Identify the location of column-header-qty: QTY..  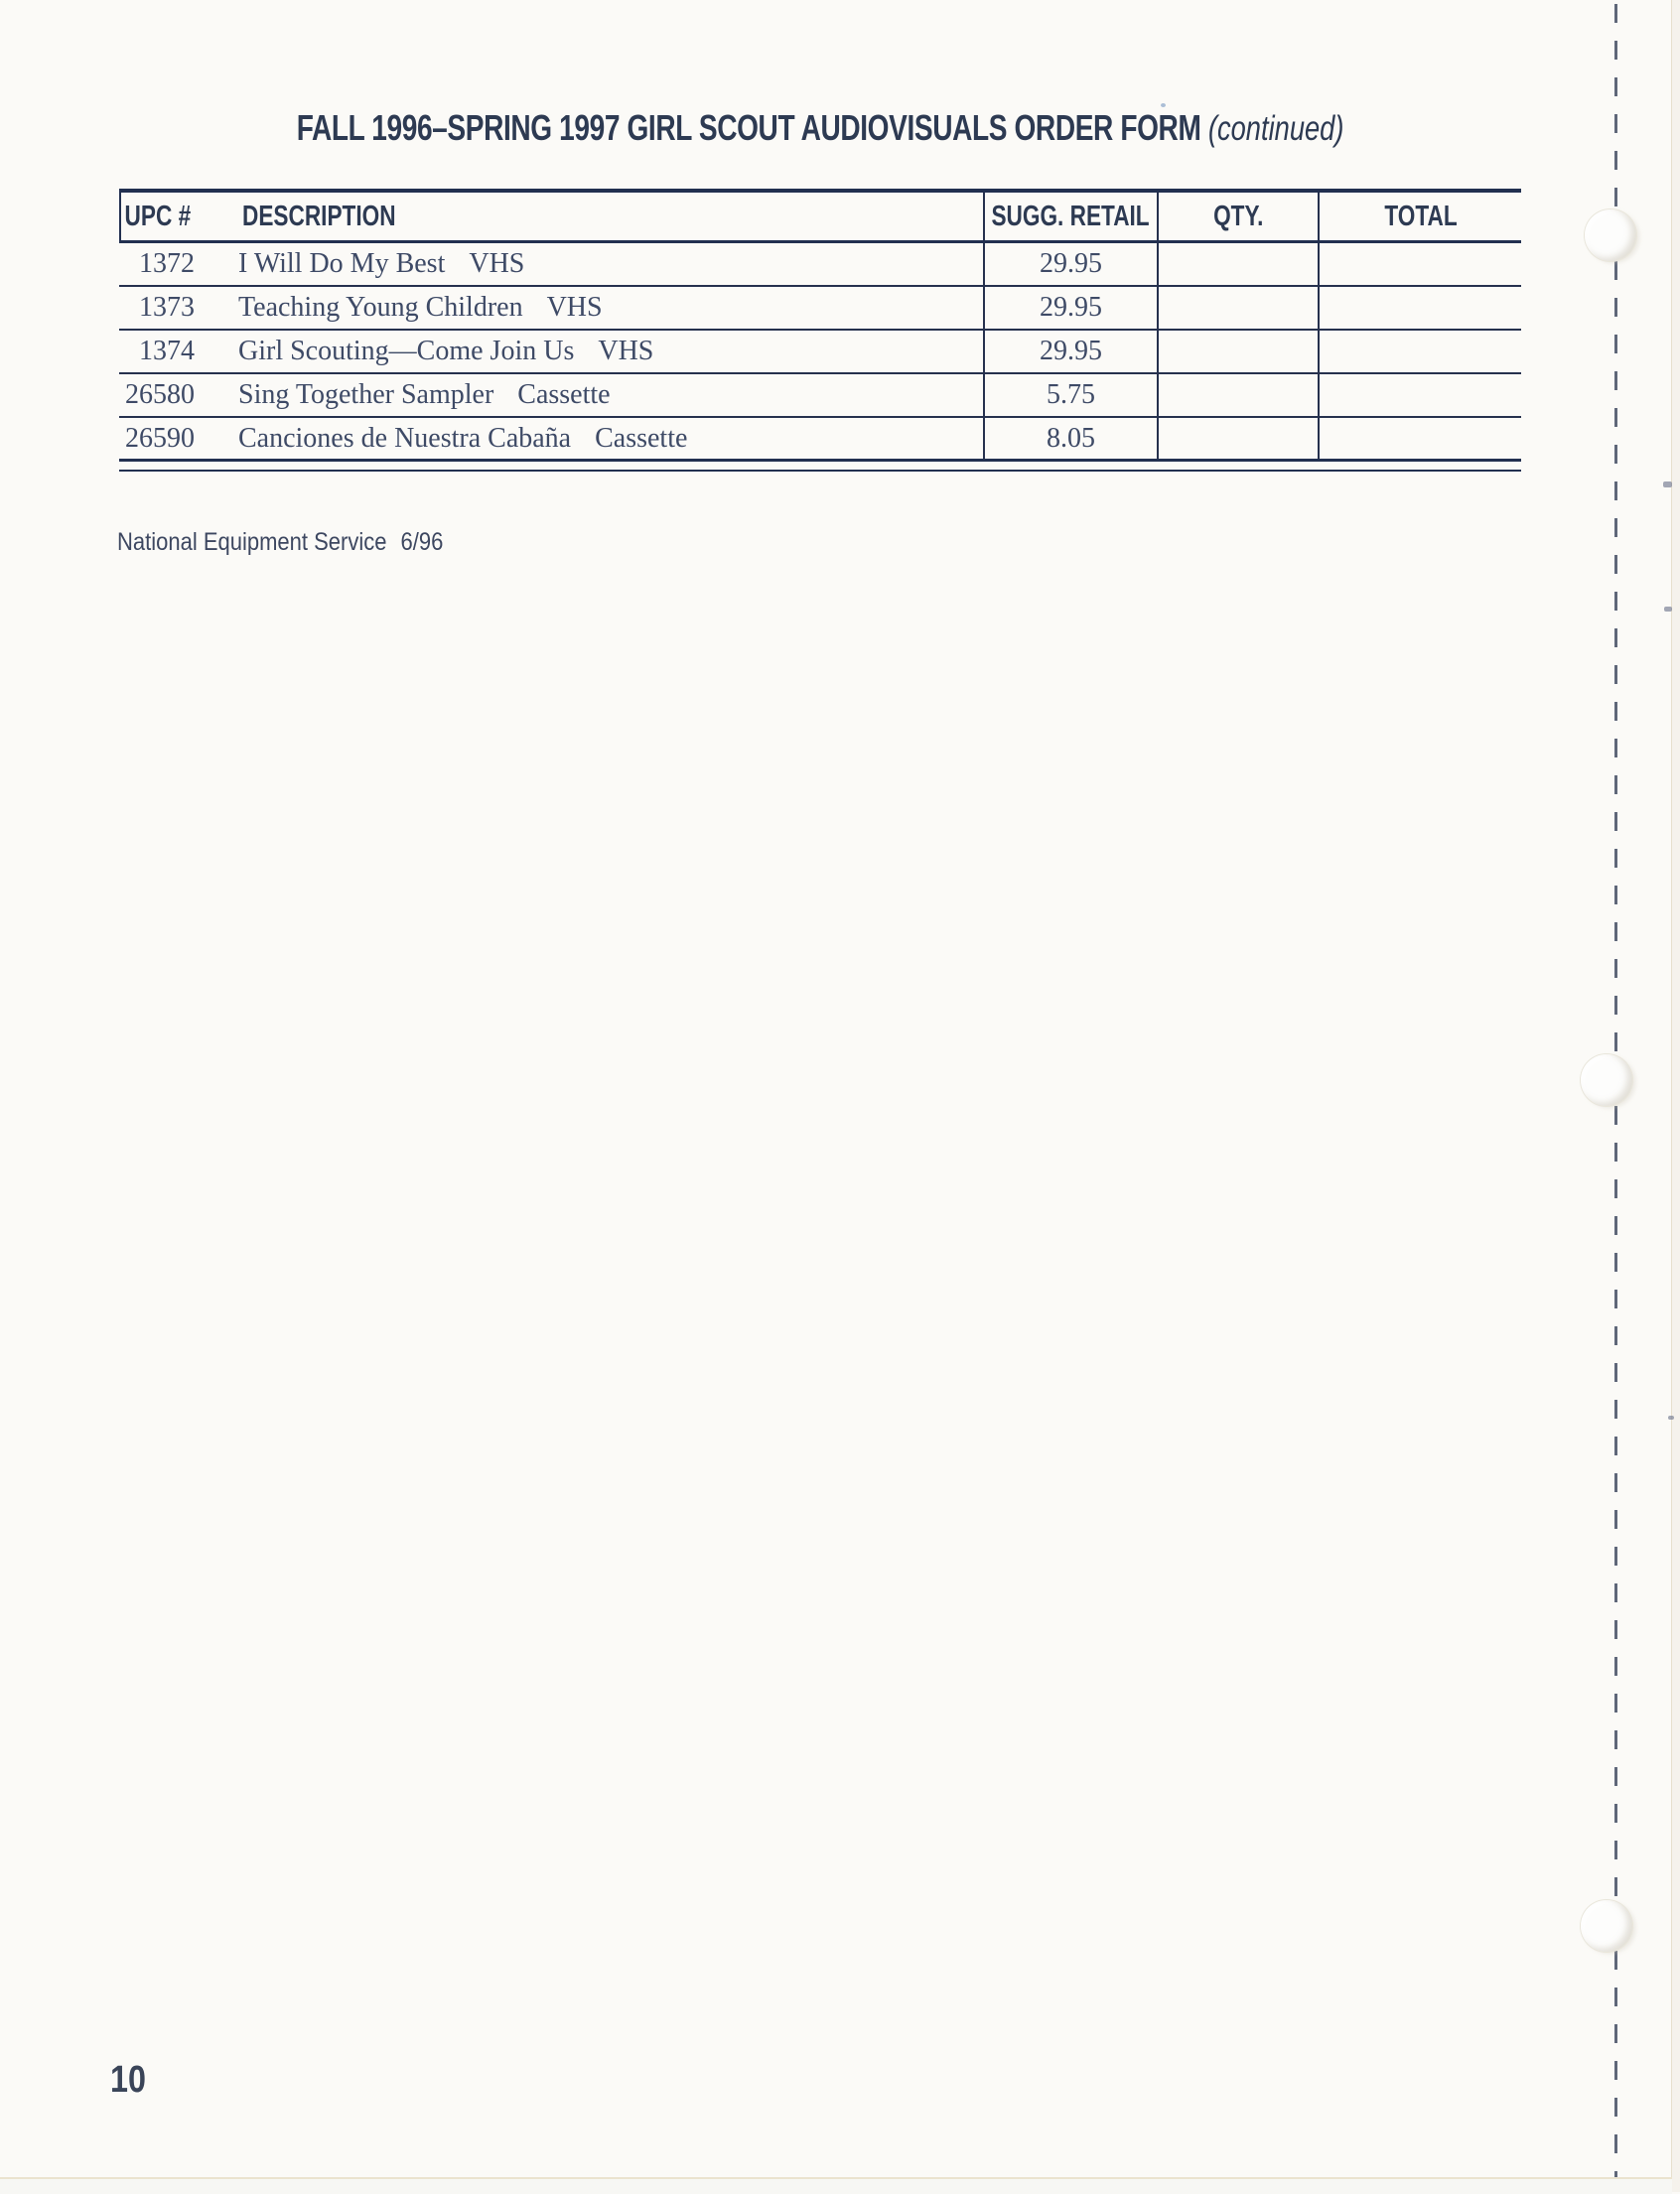
(1238, 216).